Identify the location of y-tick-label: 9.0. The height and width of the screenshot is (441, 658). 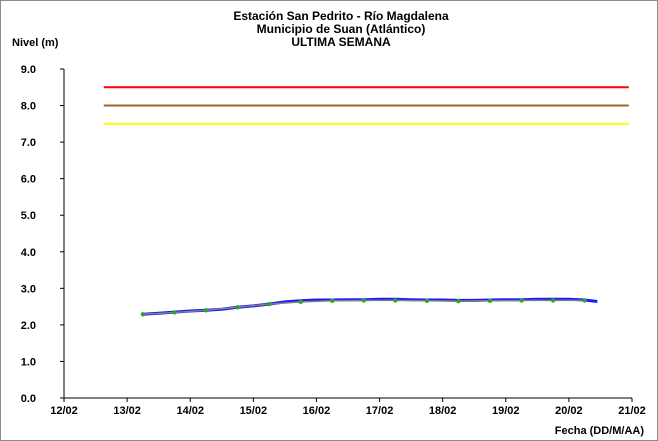
(28, 70).